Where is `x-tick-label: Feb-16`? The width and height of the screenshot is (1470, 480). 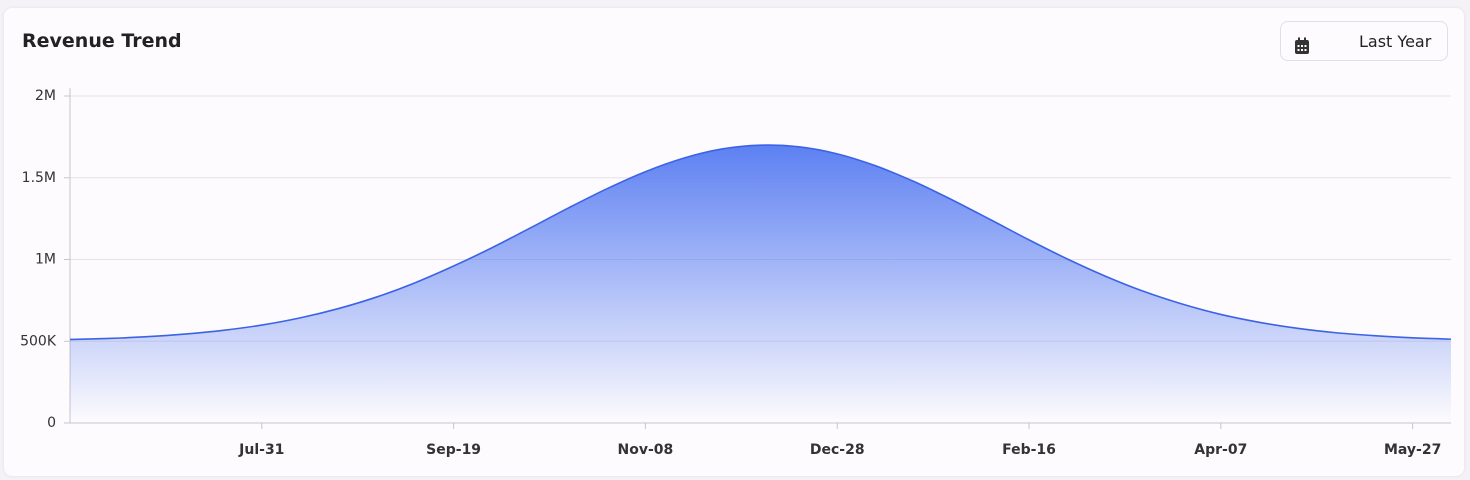 x-tick-label: Feb-16 is located at coordinates (1029, 450).